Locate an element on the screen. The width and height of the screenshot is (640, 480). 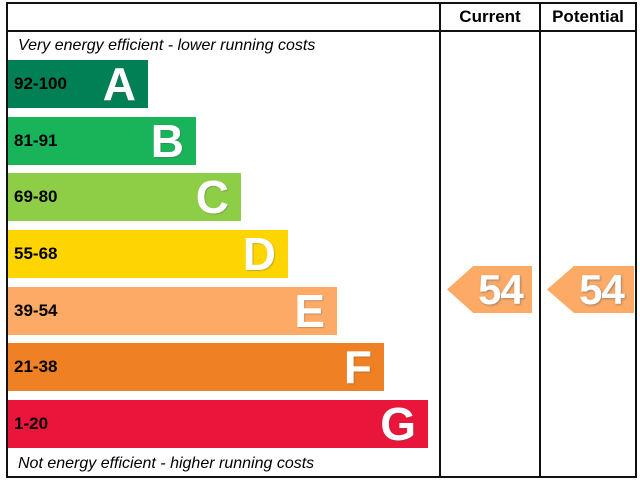
current-rating-value: 54 is located at coordinates (501, 289).